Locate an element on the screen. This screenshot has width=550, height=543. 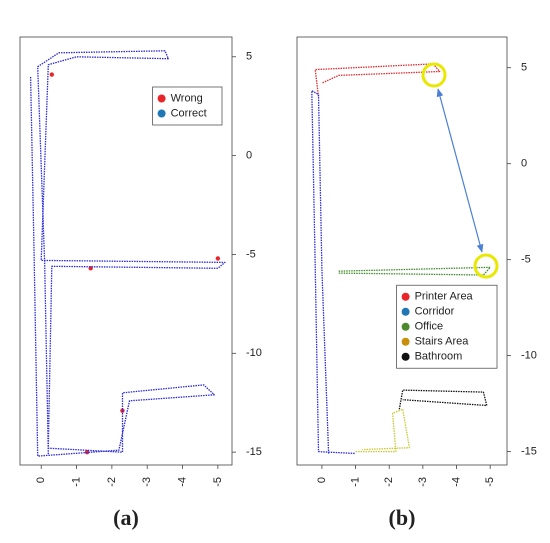
annotations is located at coordinates (460, 170).